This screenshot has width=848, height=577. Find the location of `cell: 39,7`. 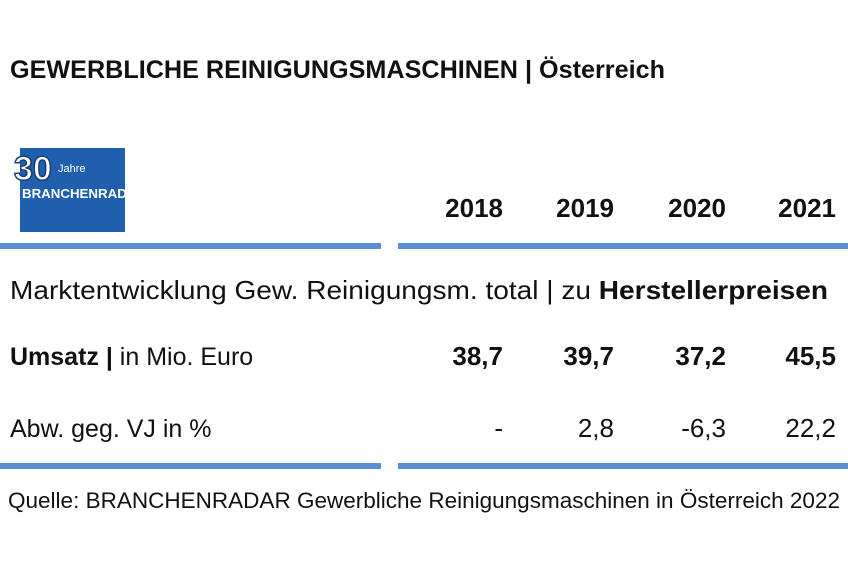

cell: 39,7 is located at coordinates (588, 356).